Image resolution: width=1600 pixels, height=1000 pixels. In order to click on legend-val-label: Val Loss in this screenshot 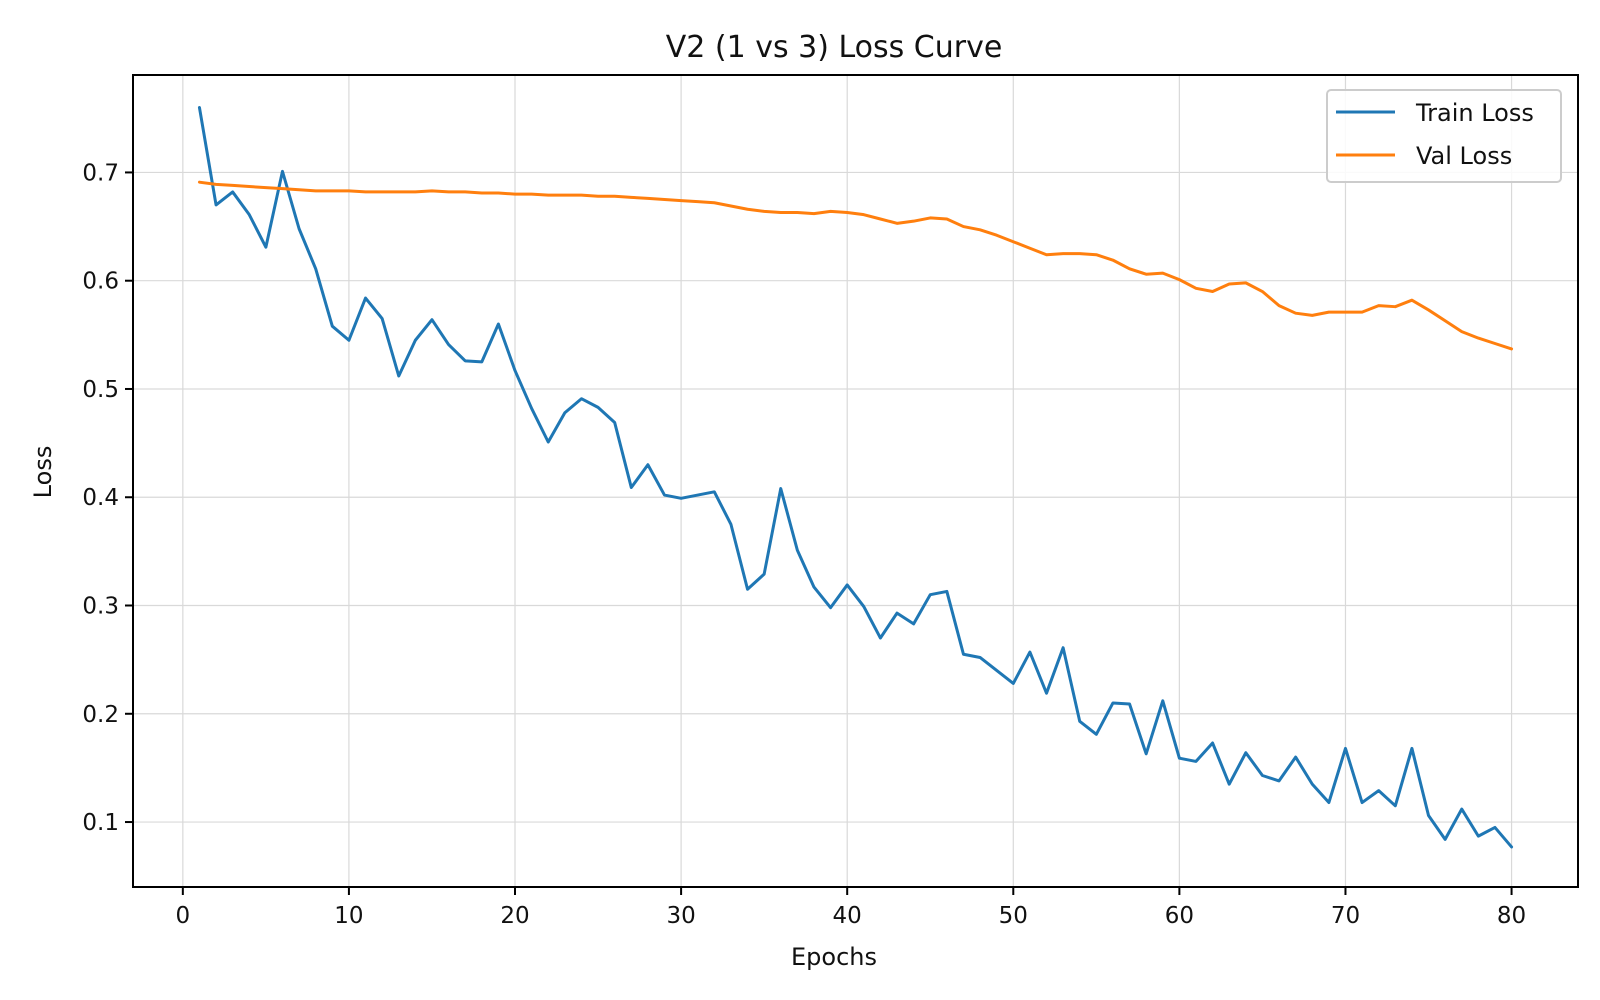, I will do `click(1464, 156)`.